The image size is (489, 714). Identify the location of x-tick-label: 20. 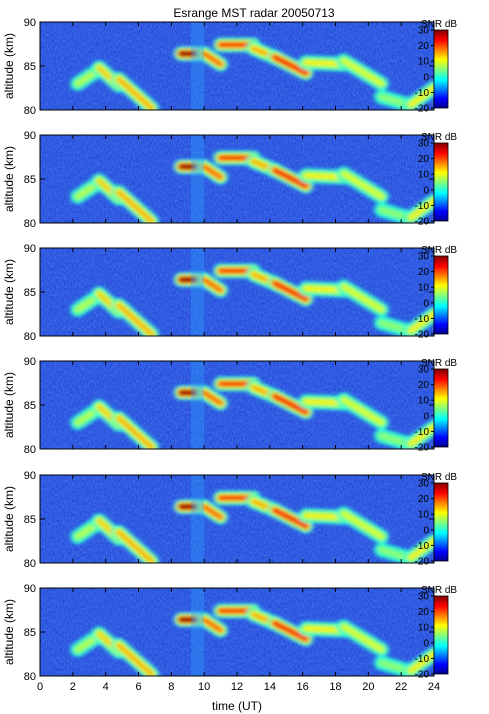
(368, 687).